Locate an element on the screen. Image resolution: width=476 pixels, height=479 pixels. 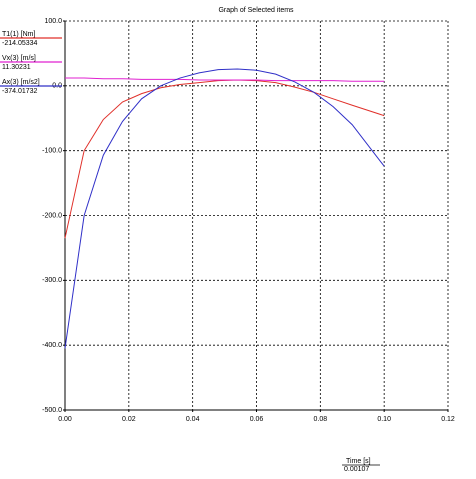
y-tick-label: -100.0 is located at coordinates (52, 151).